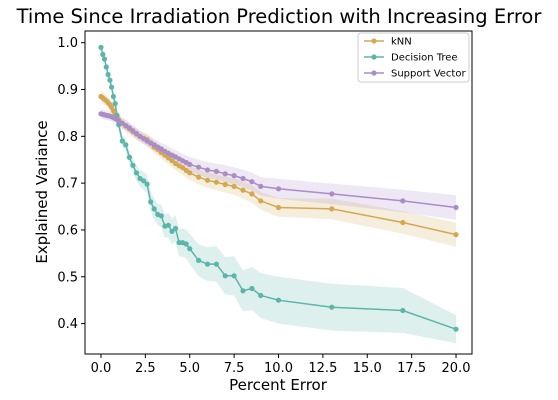 The height and width of the screenshot is (400, 558). Describe the element at coordinates (67, 137) in the screenshot. I see `y-tick-label: 0.8` at that location.